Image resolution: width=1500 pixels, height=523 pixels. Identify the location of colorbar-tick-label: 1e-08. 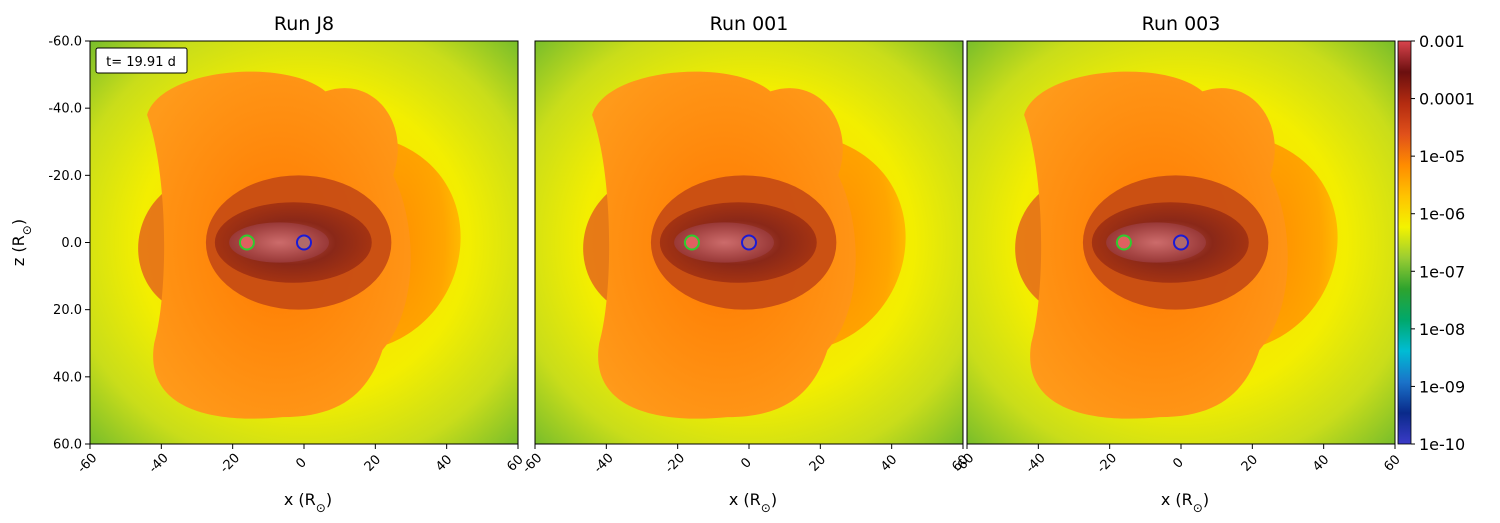
(1442, 329).